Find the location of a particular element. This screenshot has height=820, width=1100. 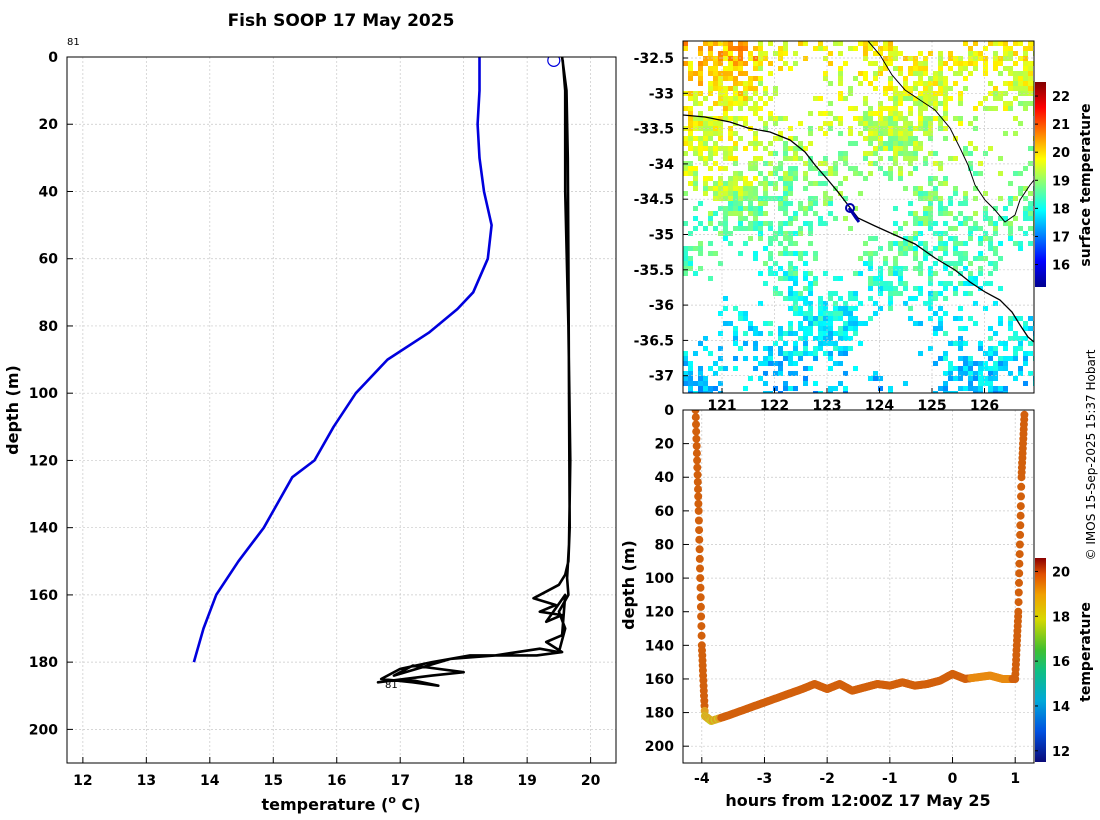

profile-observed-line is located at coordinates (474, 372).